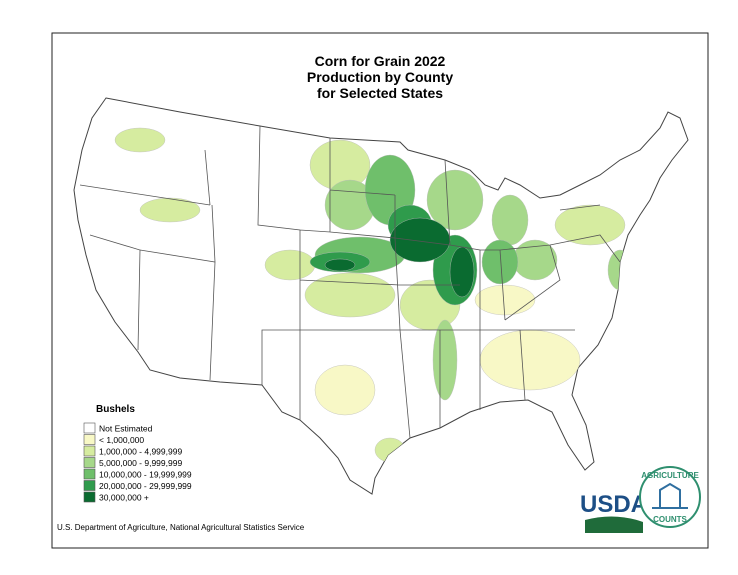  What do you see at coordinates (670, 519) in the screenshot?
I see `counts-text: COUNTS` at bounding box center [670, 519].